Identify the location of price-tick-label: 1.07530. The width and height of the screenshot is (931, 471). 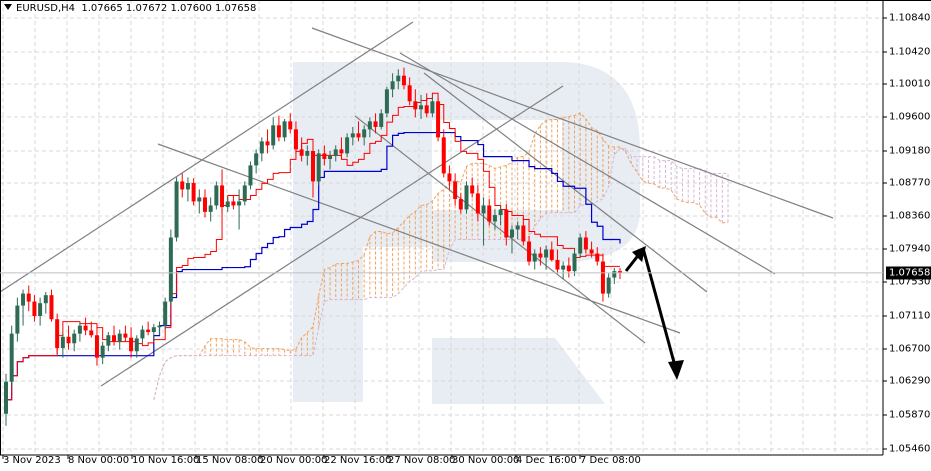
(910, 282).